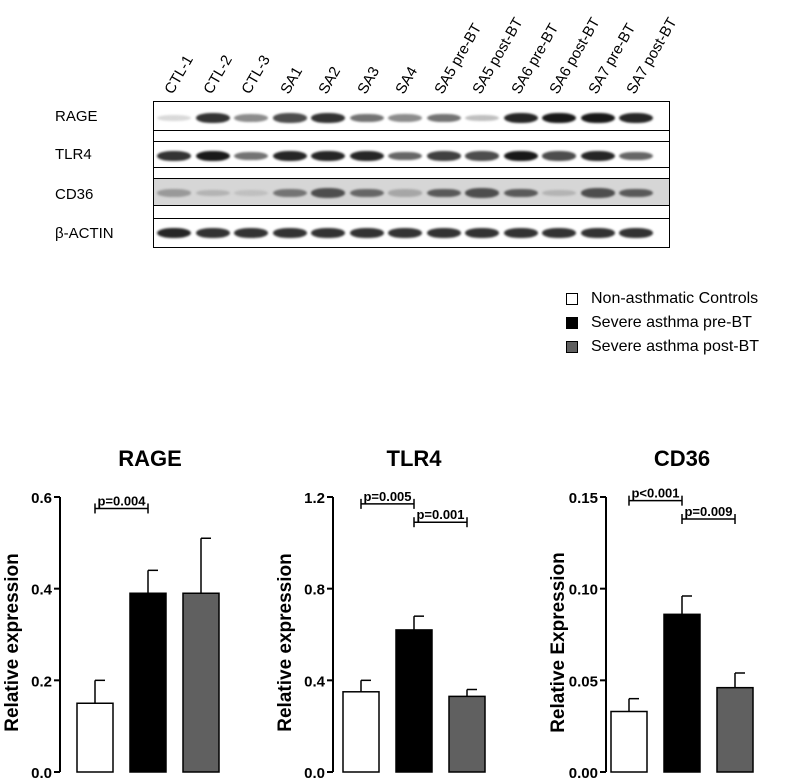  I want to click on legend-swatch-pre-bt, so click(572, 323).